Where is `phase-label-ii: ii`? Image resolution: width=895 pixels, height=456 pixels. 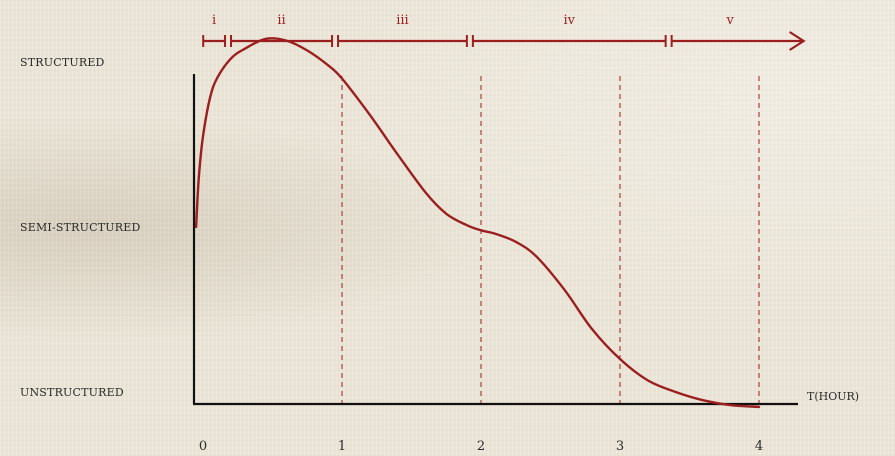 phase-label-ii: ii is located at coordinates (281, 20).